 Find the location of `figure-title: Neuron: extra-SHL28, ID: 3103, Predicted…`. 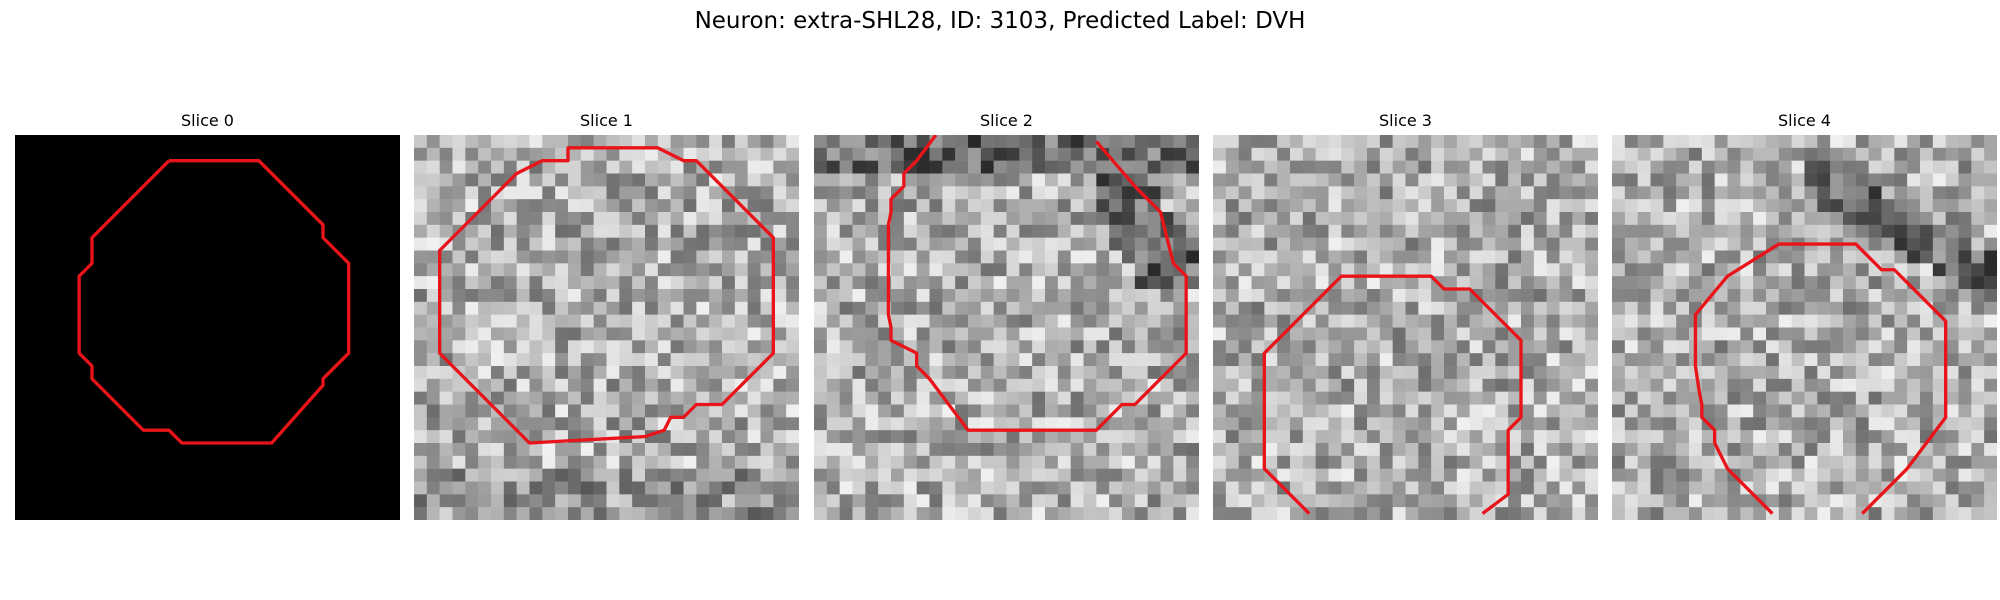

figure-title: Neuron: extra-SHL28, ID: 3103, Predicted… is located at coordinates (1000, 21).